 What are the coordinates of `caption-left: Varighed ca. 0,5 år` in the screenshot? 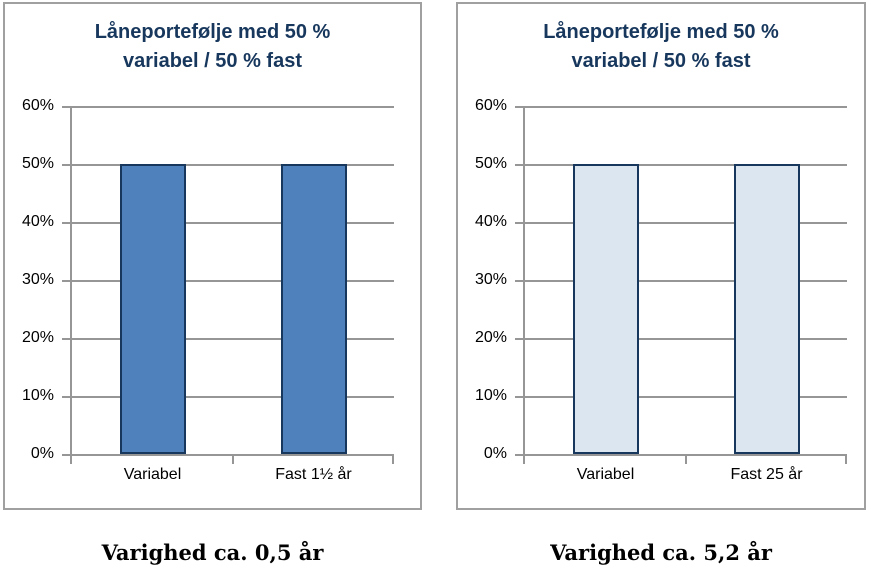 It's located at (212, 552).